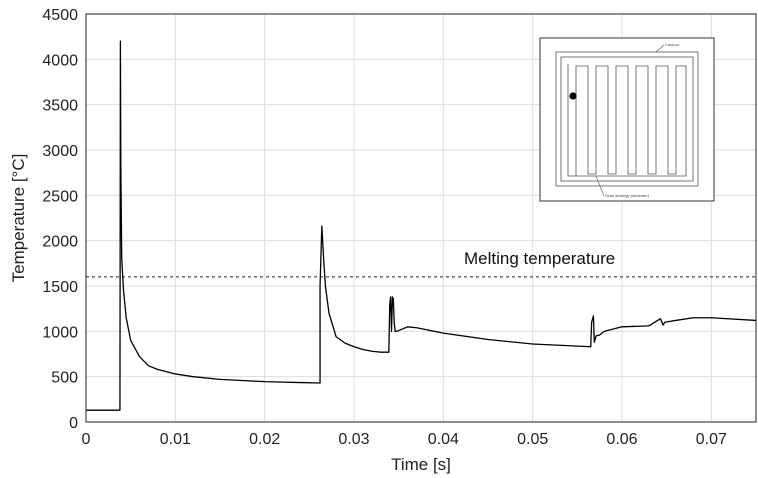 The height and width of the screenshot is (478, 758). Describe the element at coordinates (60, 242) in the screenshot. I see `y-tick-label: 2000` at that location.